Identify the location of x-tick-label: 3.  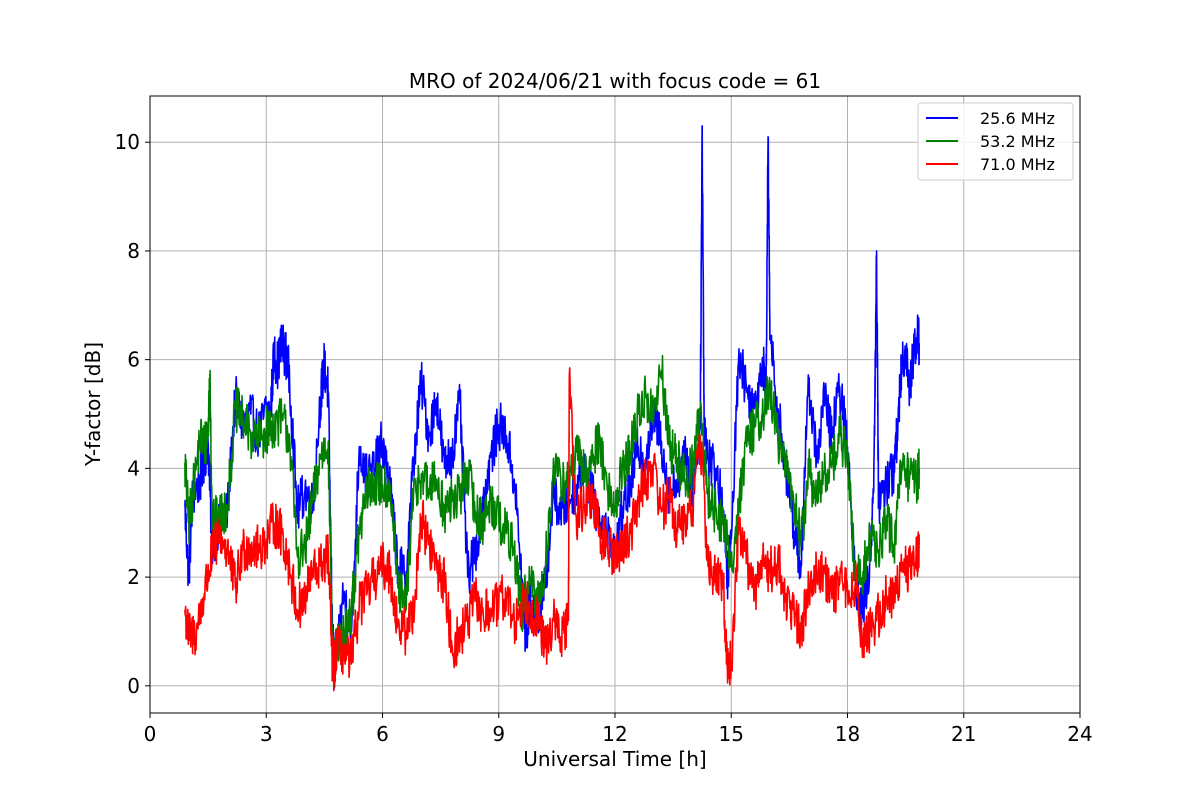
(266, 734).